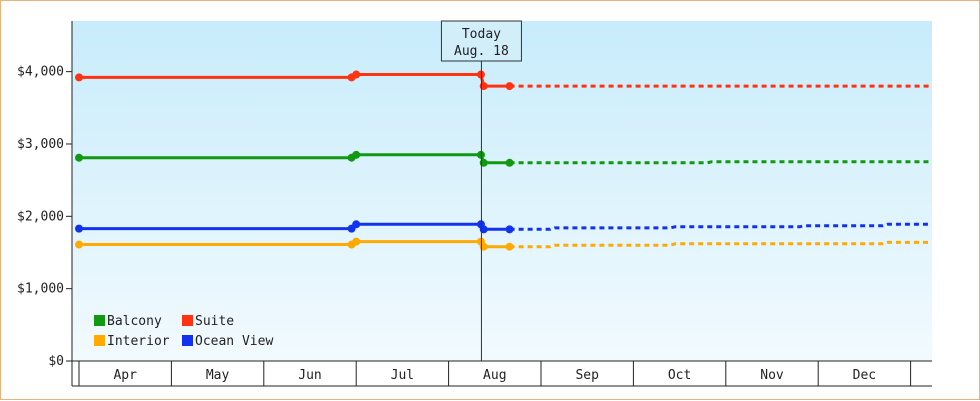  Describe the element at coordinates (481, 34) in the screenshot. I see `today-label: Today` at that location.